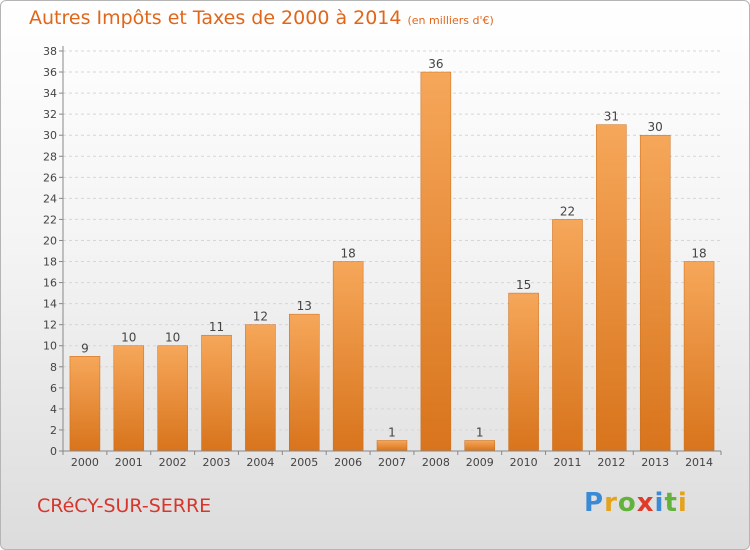 The width and height of the screenshot is (750, 550). Describe the element at coordinates (524, 462) in the screenshot. I see `x-tick-label: 2010` at that location.